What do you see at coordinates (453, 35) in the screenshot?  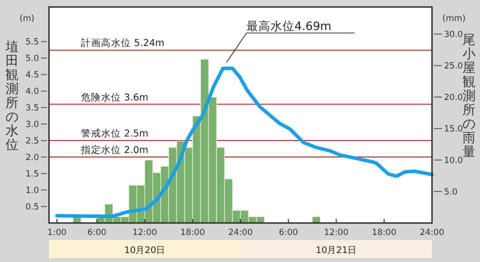 I see `y2-tick-label: 30.0` at bounding box center [453, 35].